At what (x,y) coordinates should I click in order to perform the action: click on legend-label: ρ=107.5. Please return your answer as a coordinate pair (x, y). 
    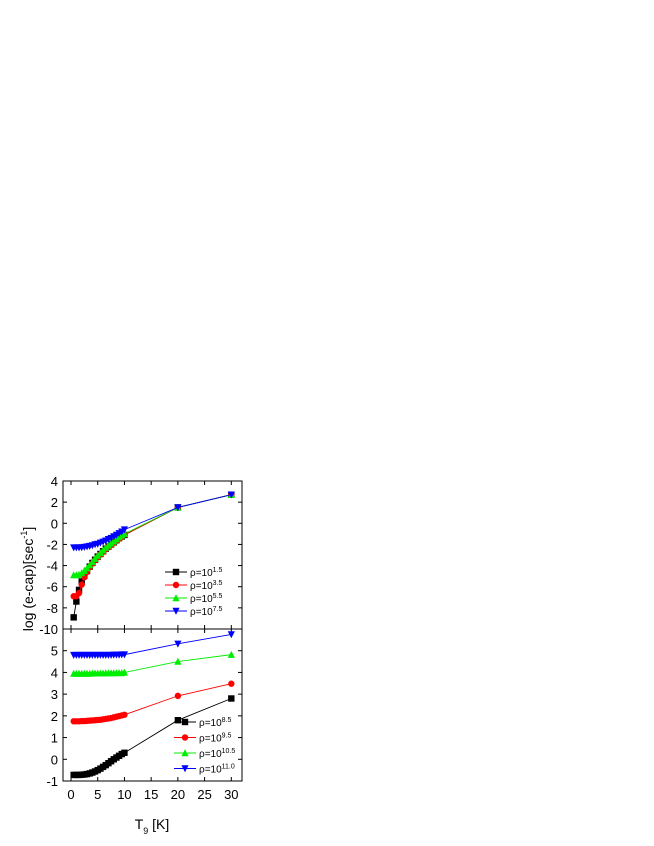
    Looking at the image, I should click on (206, 612).